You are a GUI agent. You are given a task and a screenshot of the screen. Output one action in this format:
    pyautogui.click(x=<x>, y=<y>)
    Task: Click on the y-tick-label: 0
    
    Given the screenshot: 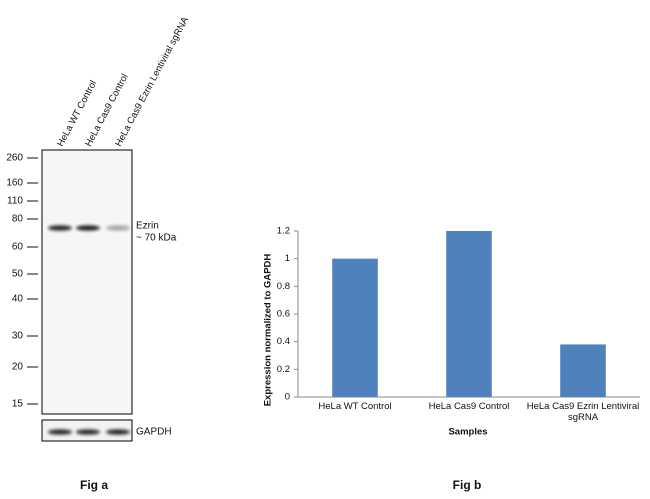 What is the action you would take?
    pyautogui.click(x=287, y=397)
    